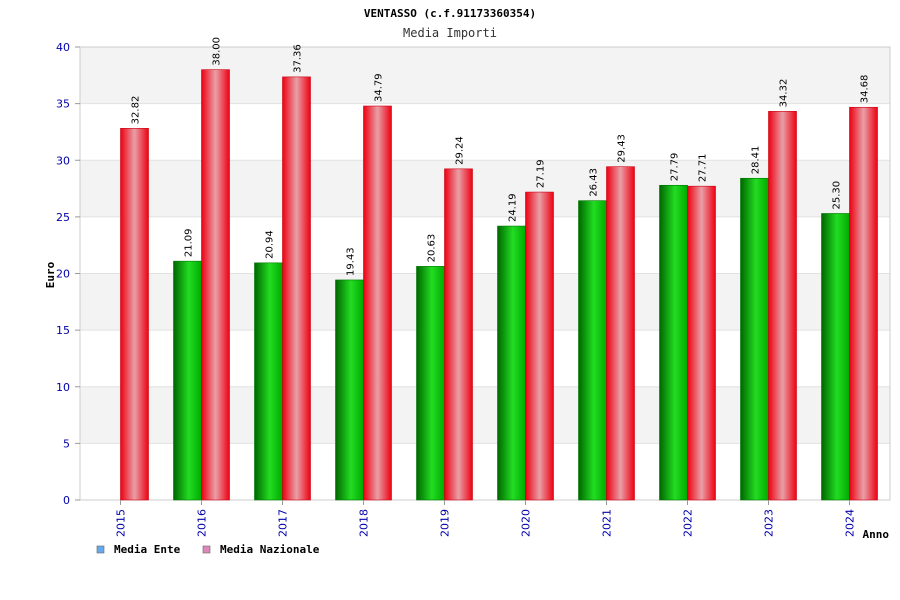 The height and width of the screenshot is (600, 900). Describe the element at coordinates (863, 303) in the screenshot. I see `bar-media-nazionale-2024` at that location.